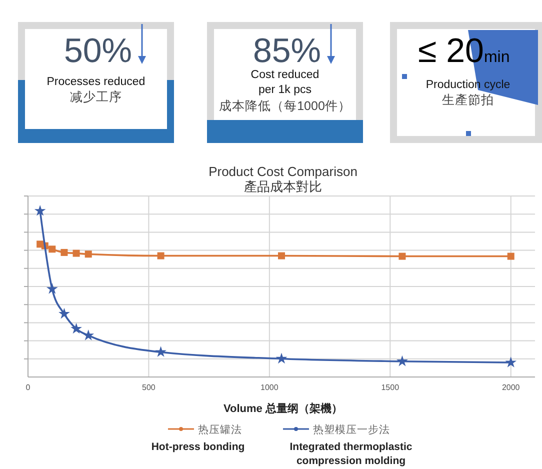 This screenshot has height=469, width=542. I want to click on chart-title: Product Cost Comparison 產品成本對比, so click(283, 179).